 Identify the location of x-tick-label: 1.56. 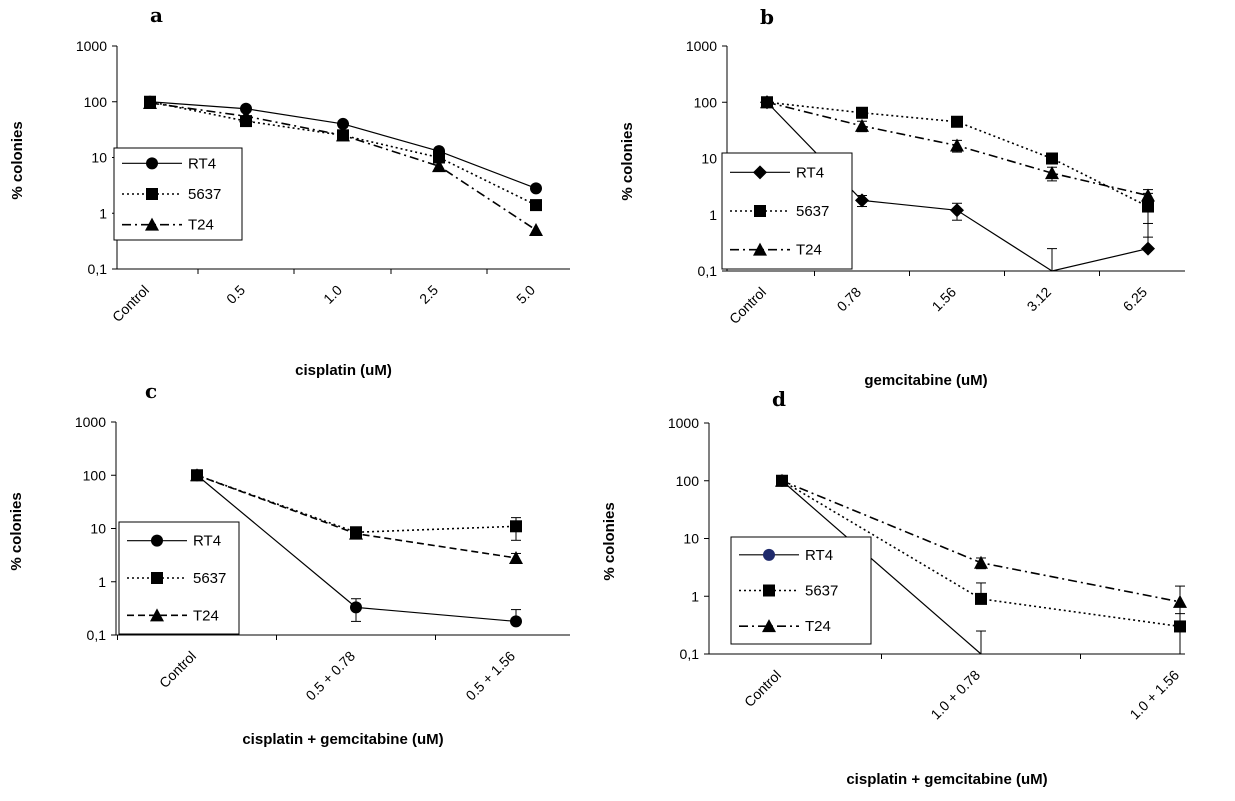
(944, 299).